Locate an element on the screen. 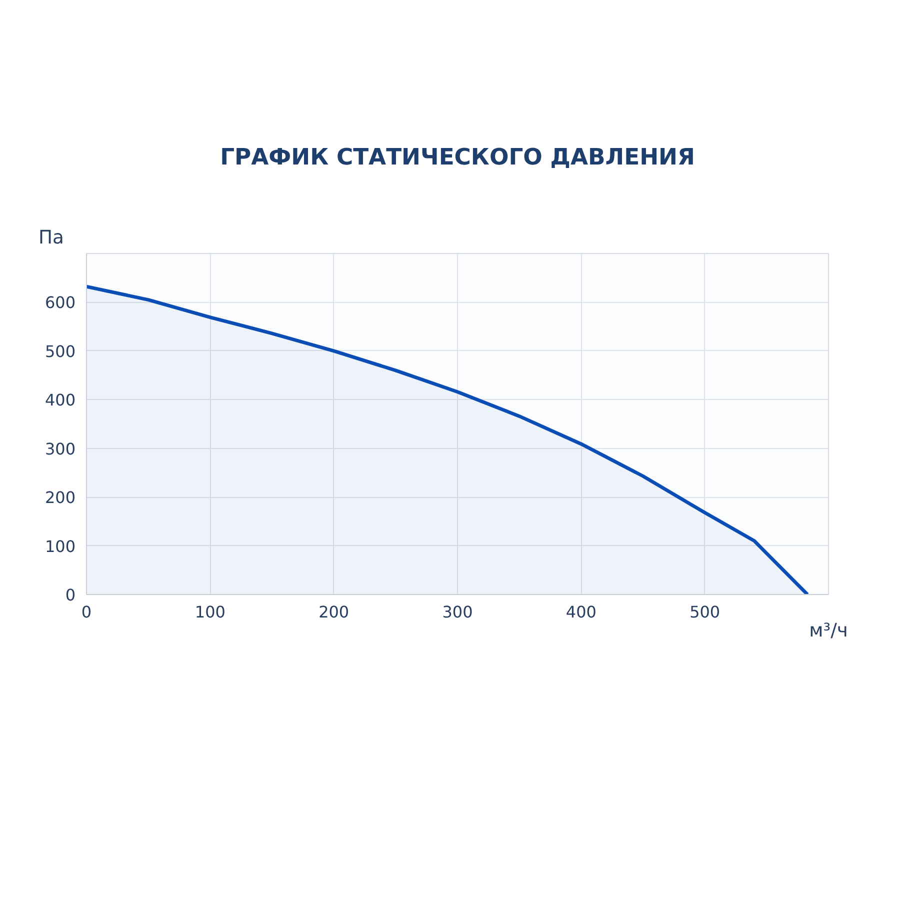  x-tick-label: 300 is located at coordinates (457, 612).